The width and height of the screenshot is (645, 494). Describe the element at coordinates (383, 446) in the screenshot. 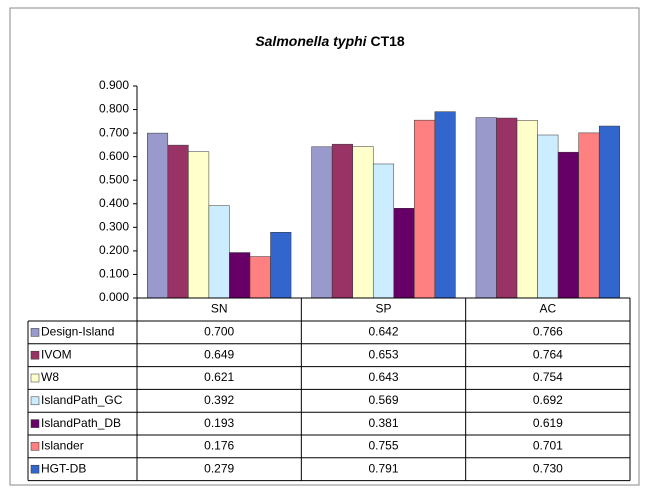

I see `table-value: 0.755` at that location.